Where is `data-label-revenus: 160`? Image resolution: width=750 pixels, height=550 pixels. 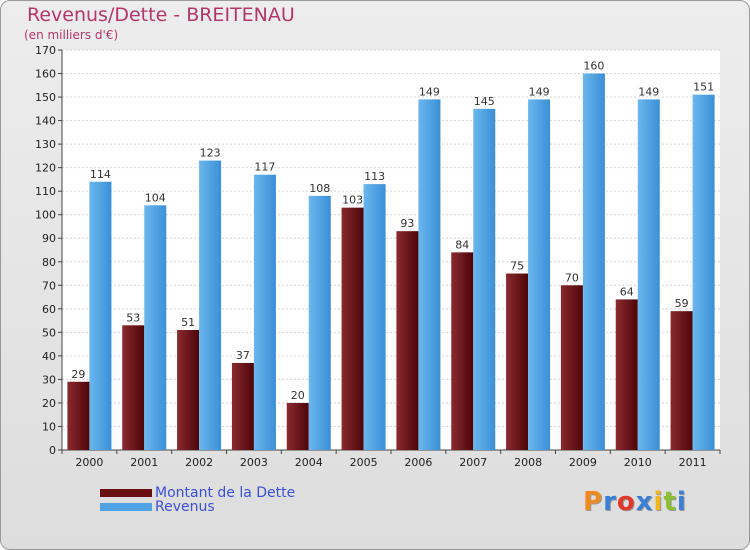 data-label-revenus: 160 is located at coordinates (593, 66).